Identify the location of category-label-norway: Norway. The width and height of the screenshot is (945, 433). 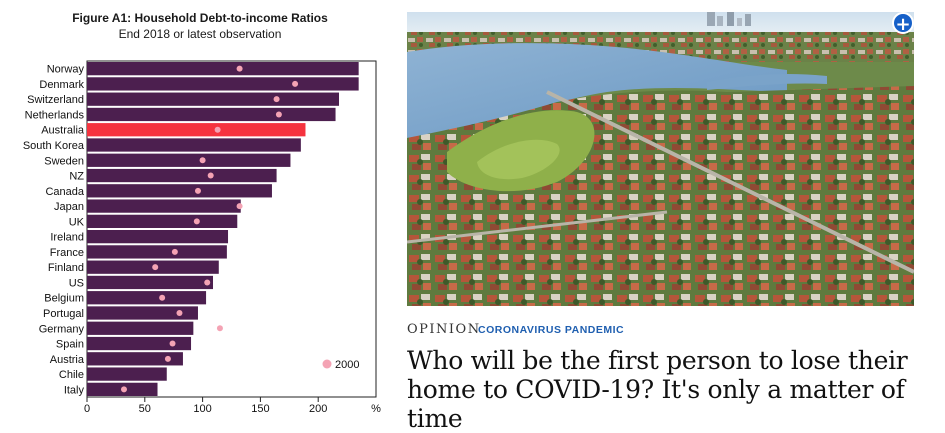
(66, 70).